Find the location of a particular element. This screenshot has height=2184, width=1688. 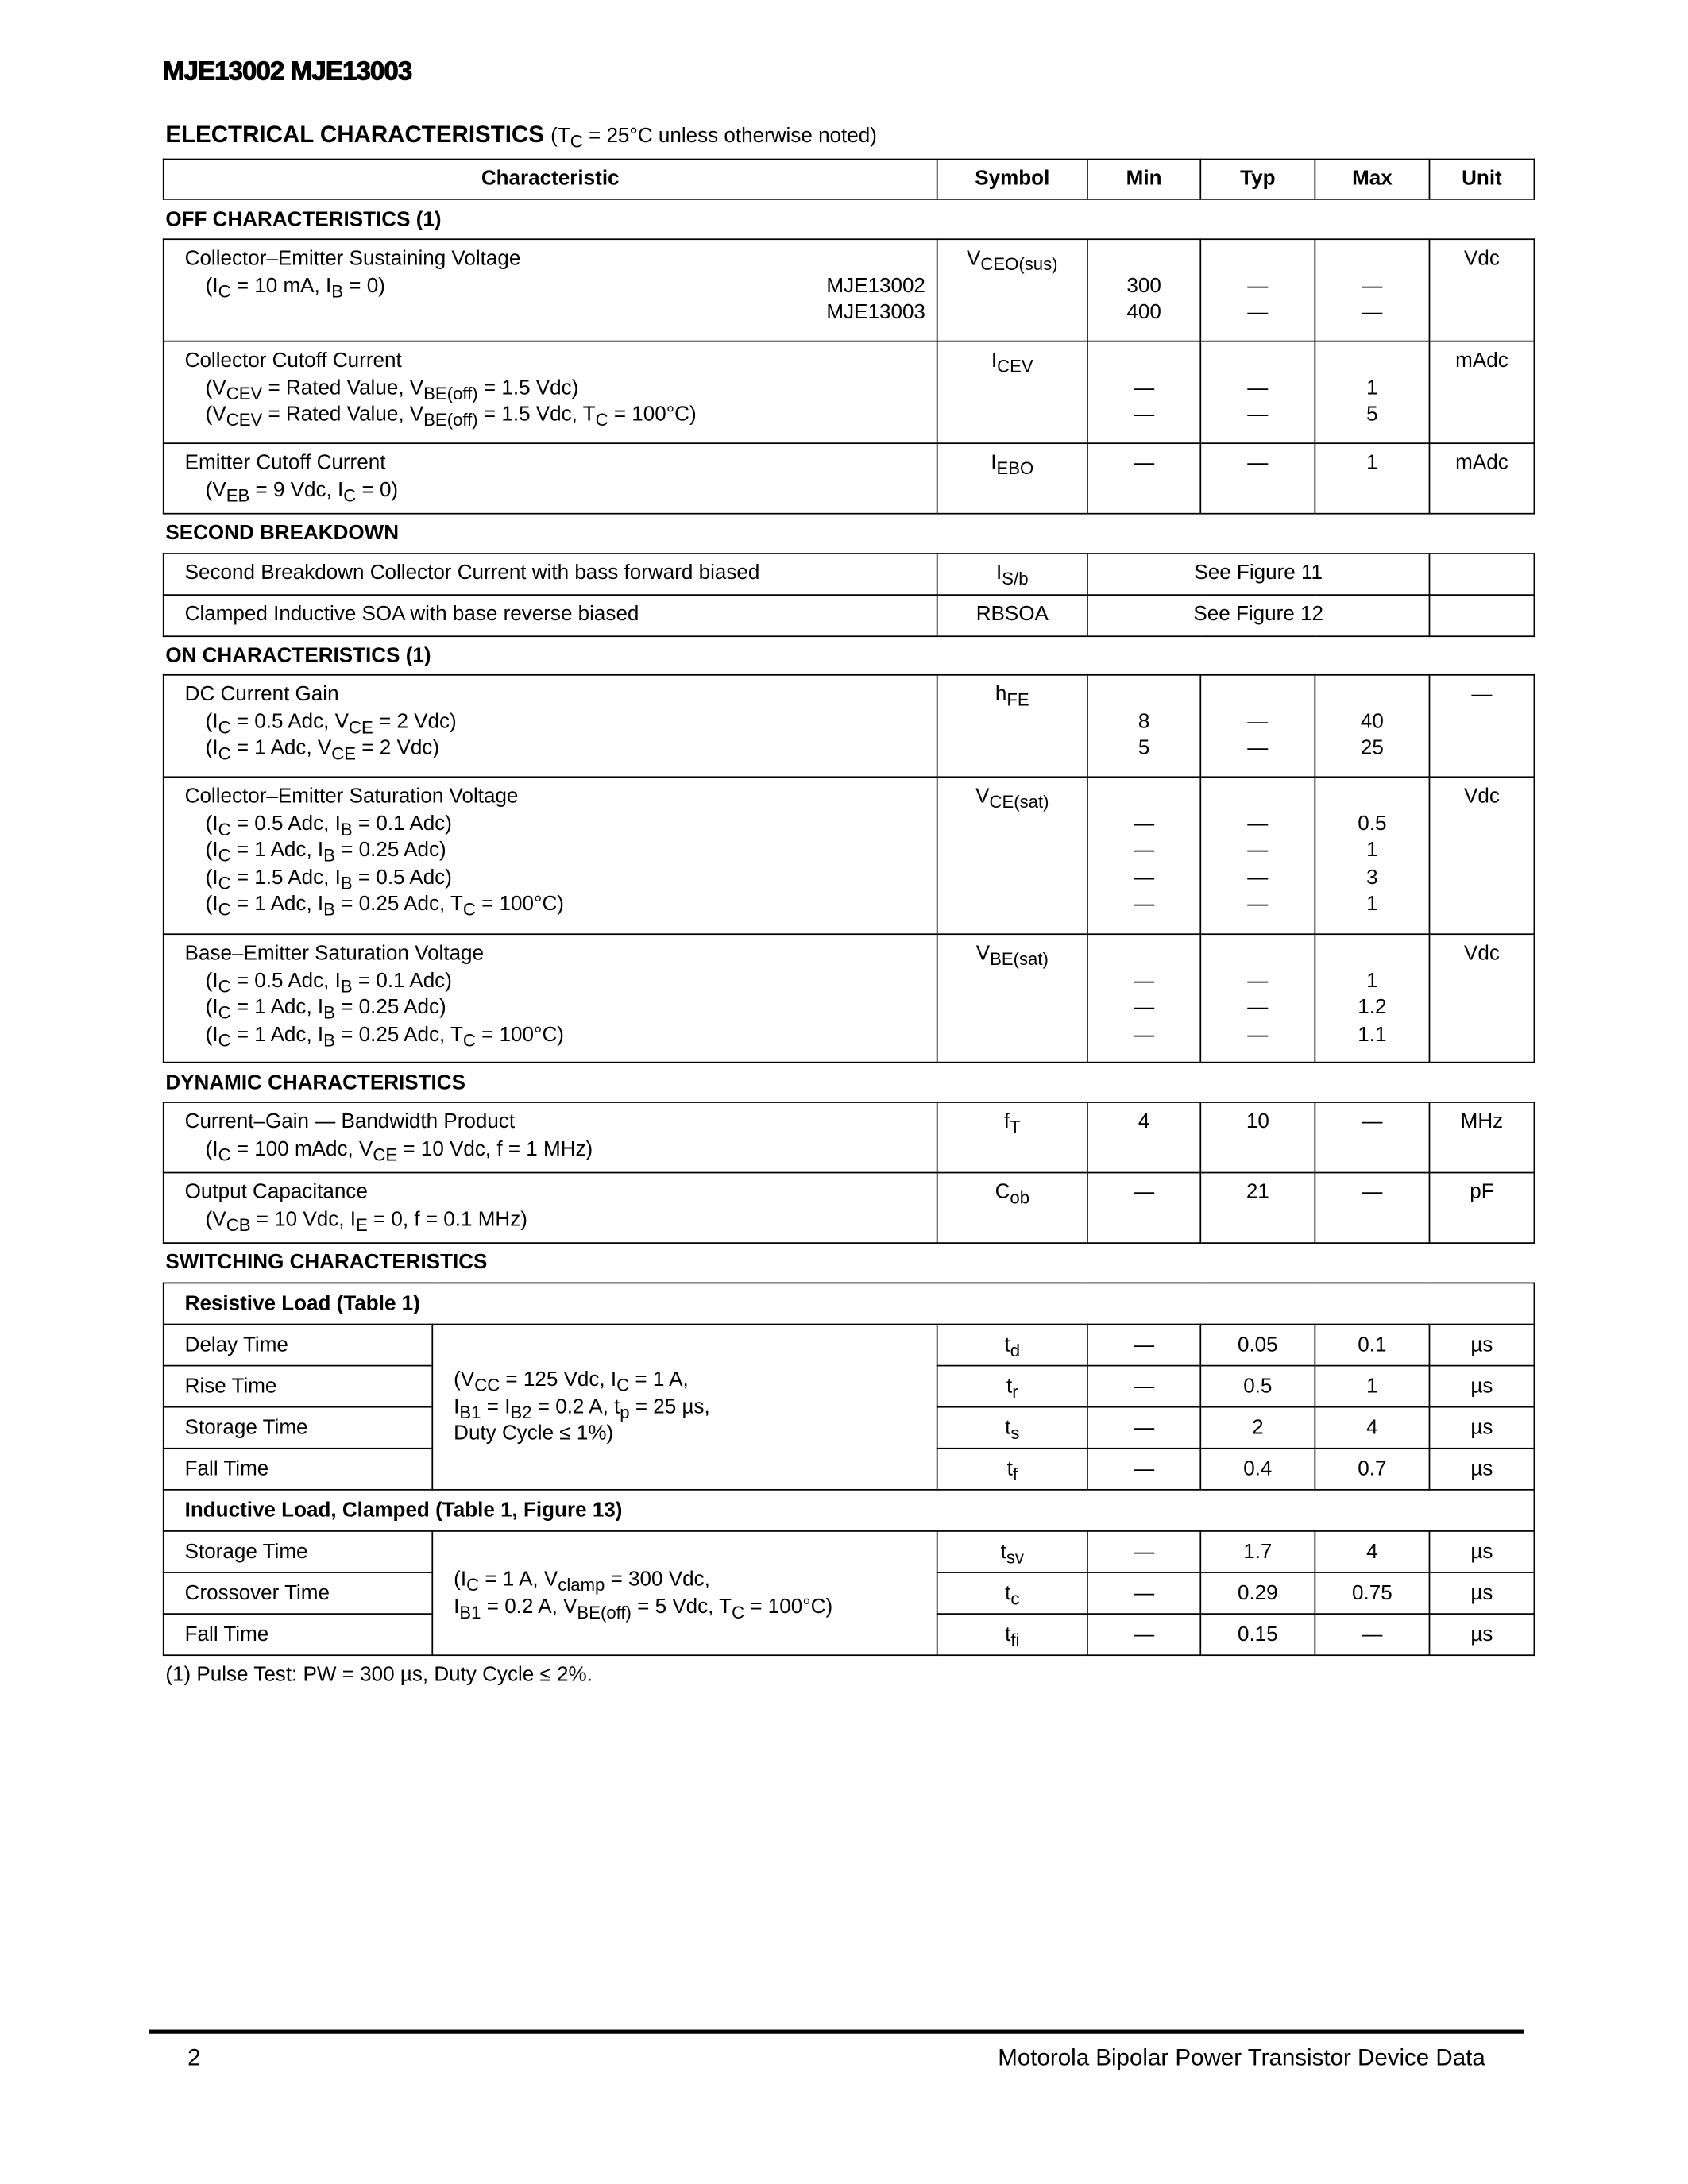

typ-cell: — — — — is located at coordinates (1258, 856).